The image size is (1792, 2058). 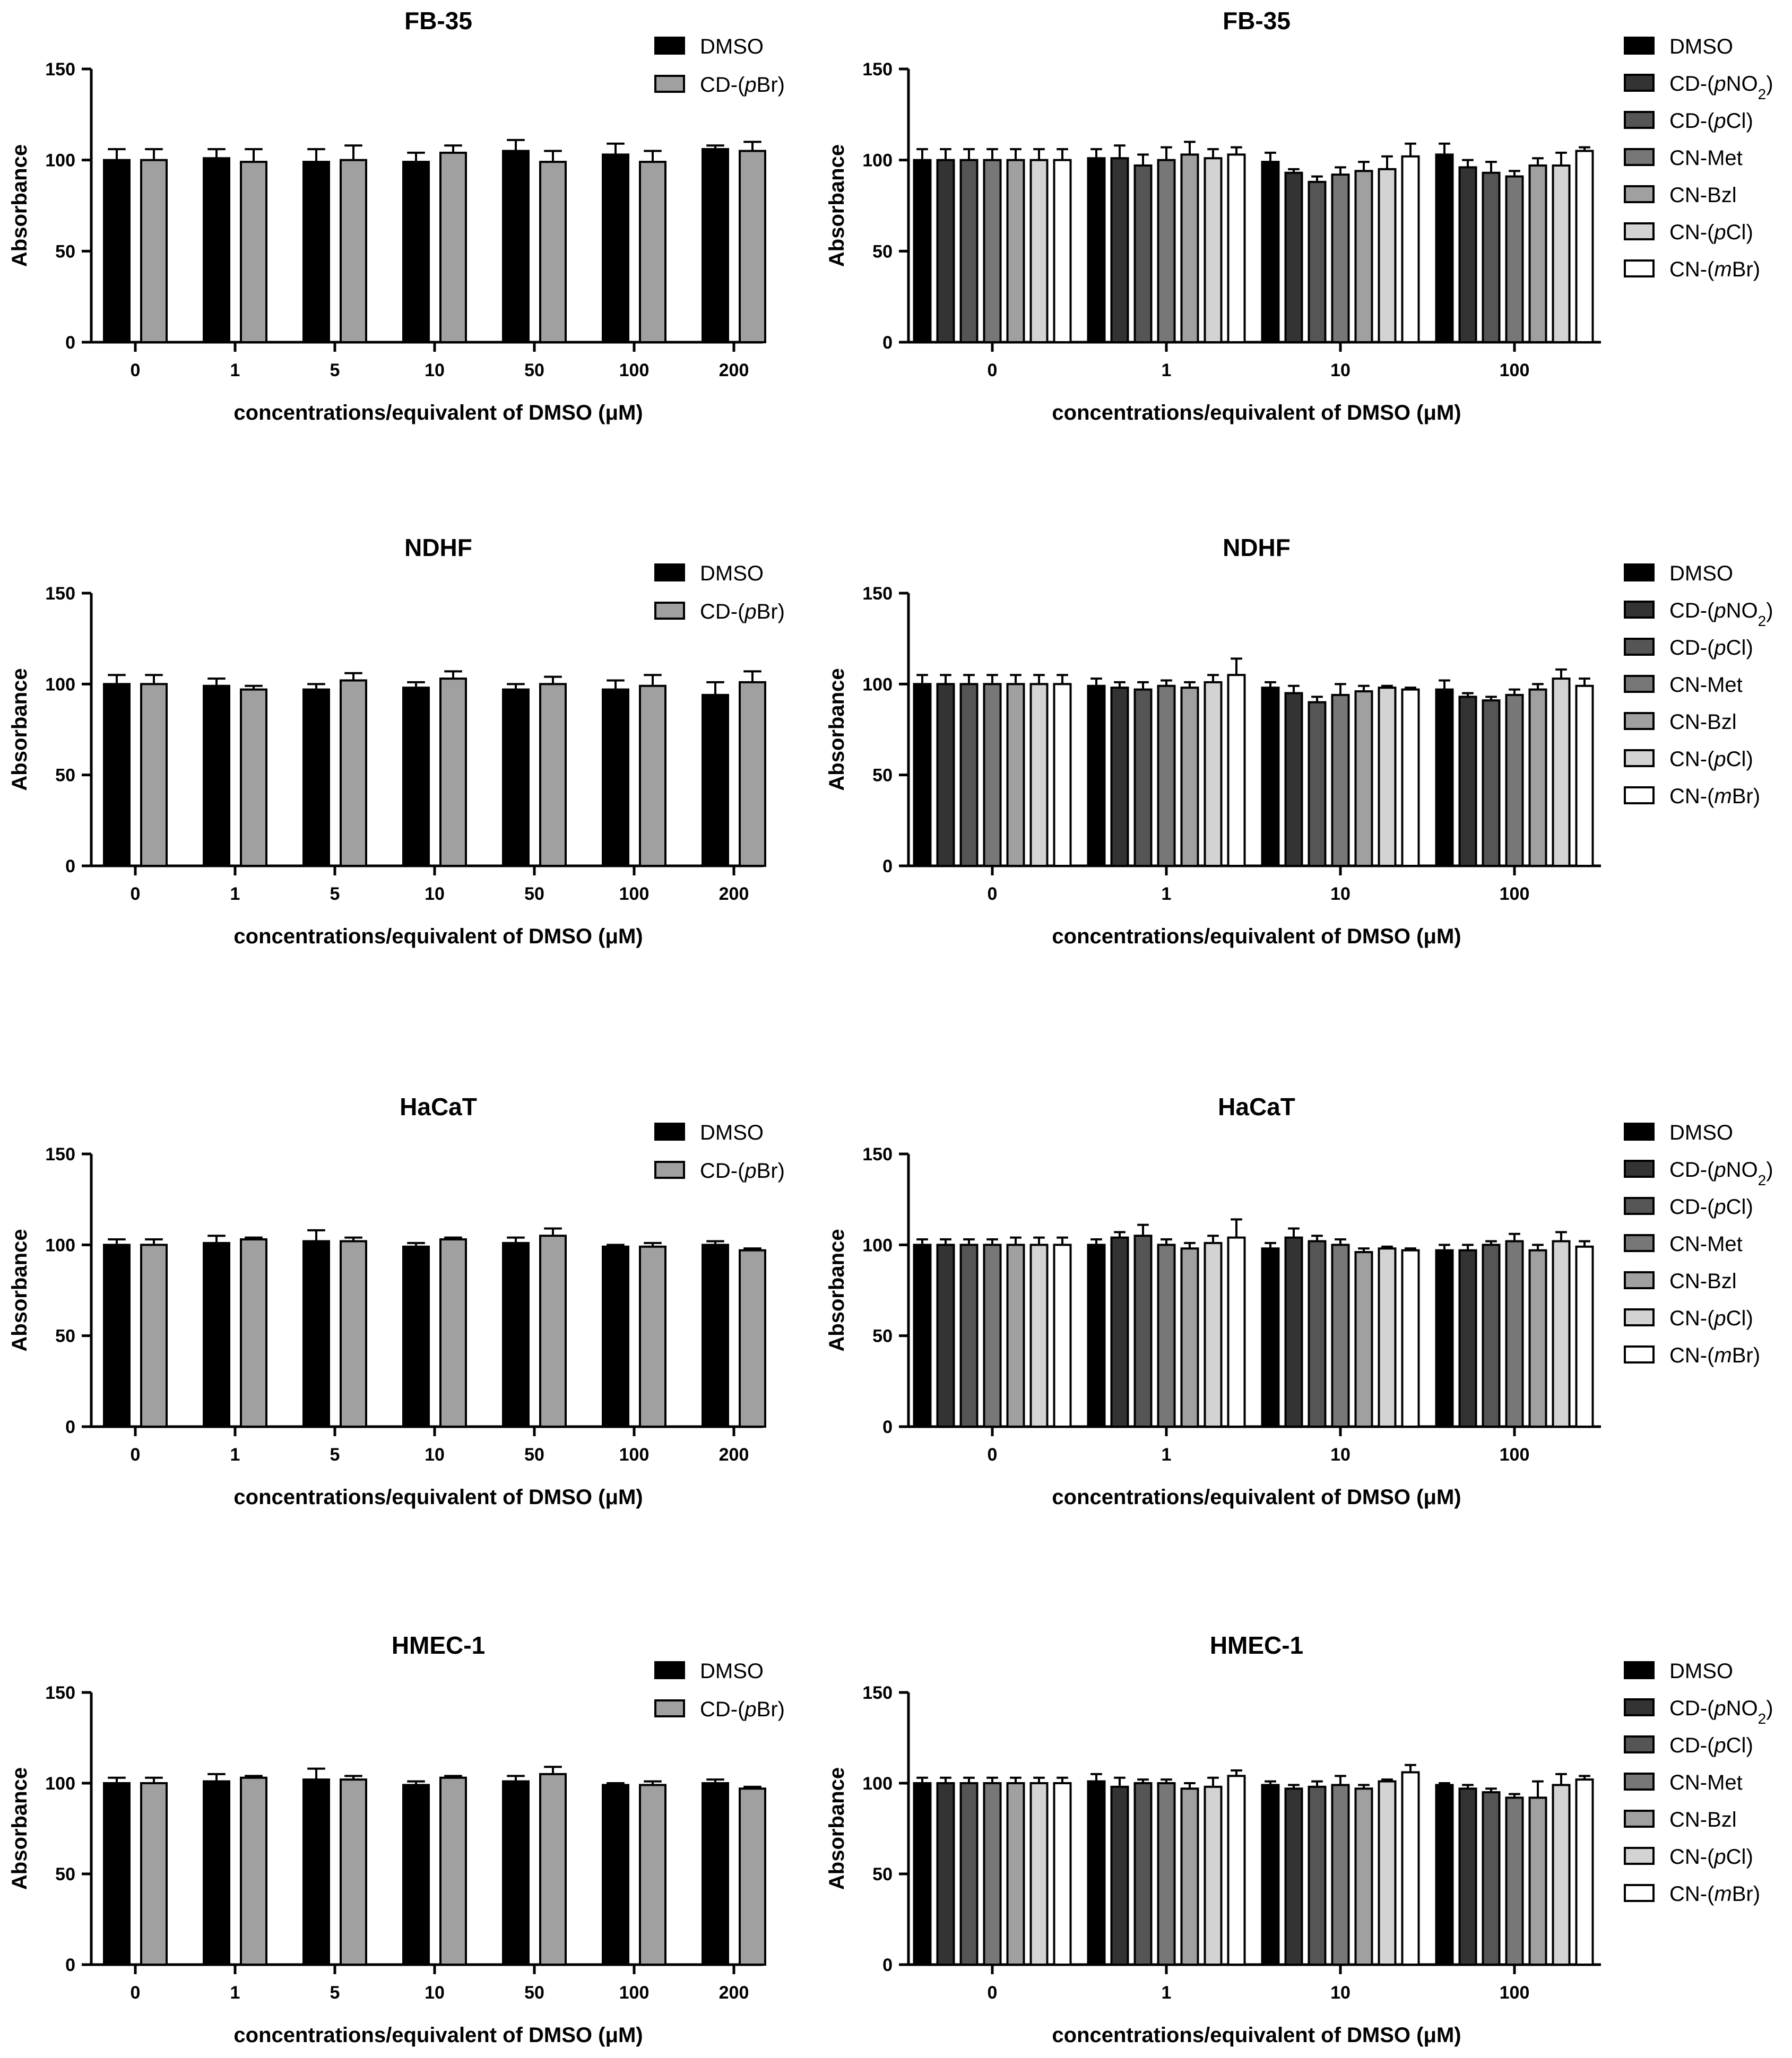 What do you see at coordinates (1701, 1672) in the screenshot?
I see `legend-label: DMSO` at bounding box center [1701, 1672].